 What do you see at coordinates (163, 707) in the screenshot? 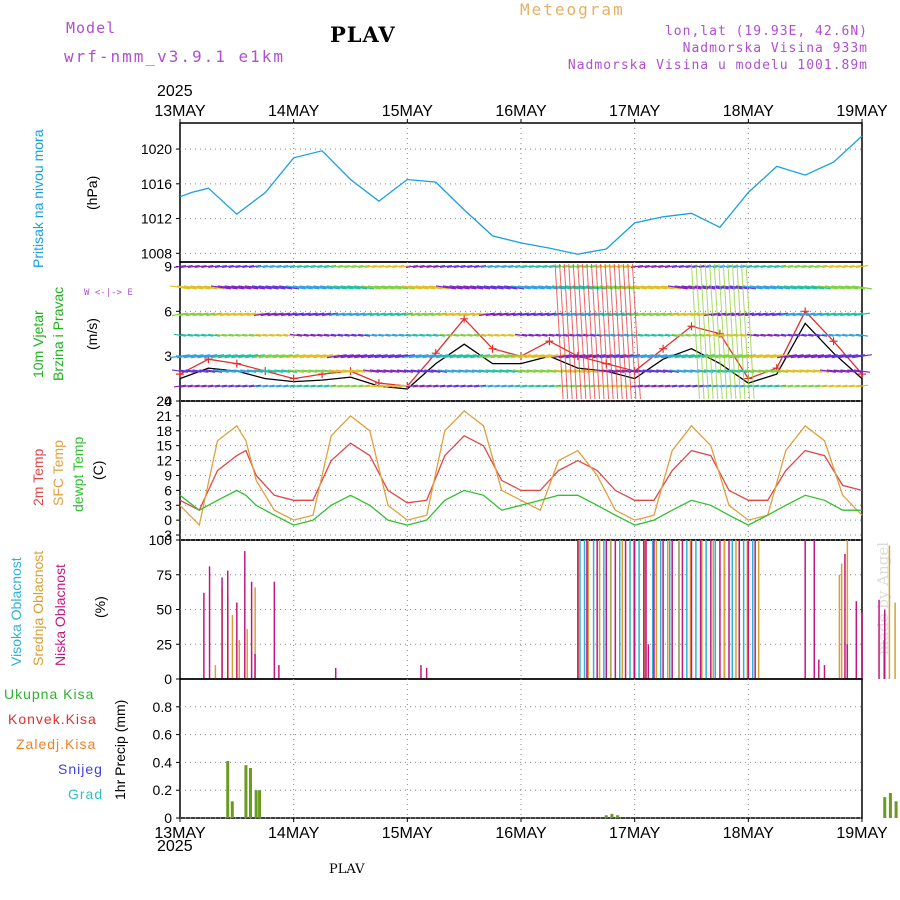
I see `y-tick-label: 0.8` at bounding box center [163, 707].